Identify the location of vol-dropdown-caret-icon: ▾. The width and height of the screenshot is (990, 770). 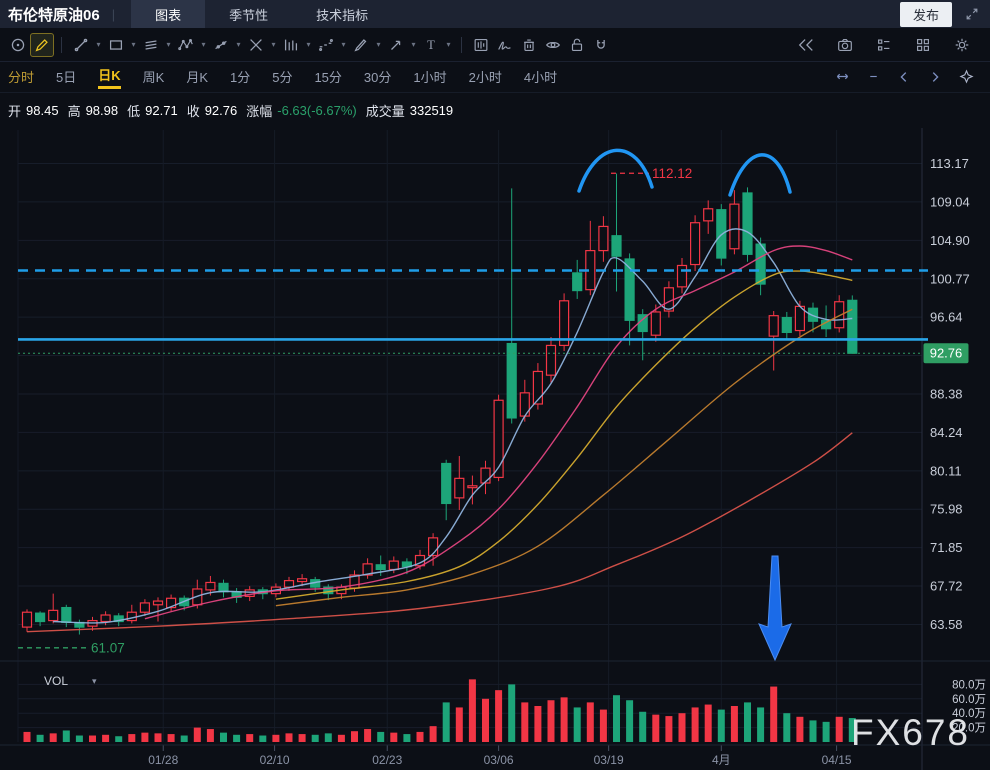
(94, 680).